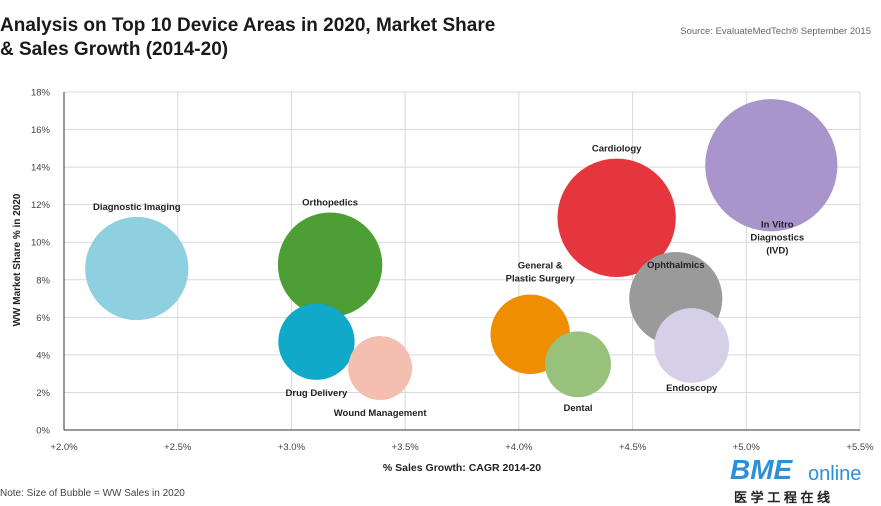 The width and height of the screenshot is (881, 506). What do you see at coordinates (41, 243) in the screenshot?
I see `y-tick-label: 10%` at bounding box center [41, 243].